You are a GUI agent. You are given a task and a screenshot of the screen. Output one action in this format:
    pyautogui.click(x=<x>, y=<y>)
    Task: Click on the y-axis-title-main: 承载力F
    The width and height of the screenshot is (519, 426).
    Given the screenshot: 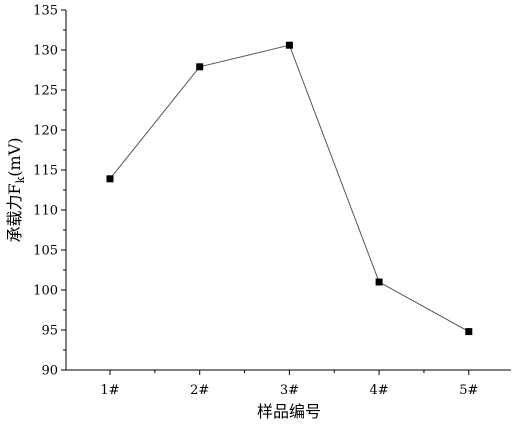 What is the action you would take?
    pyautogui.click(x=14, y=212)
    